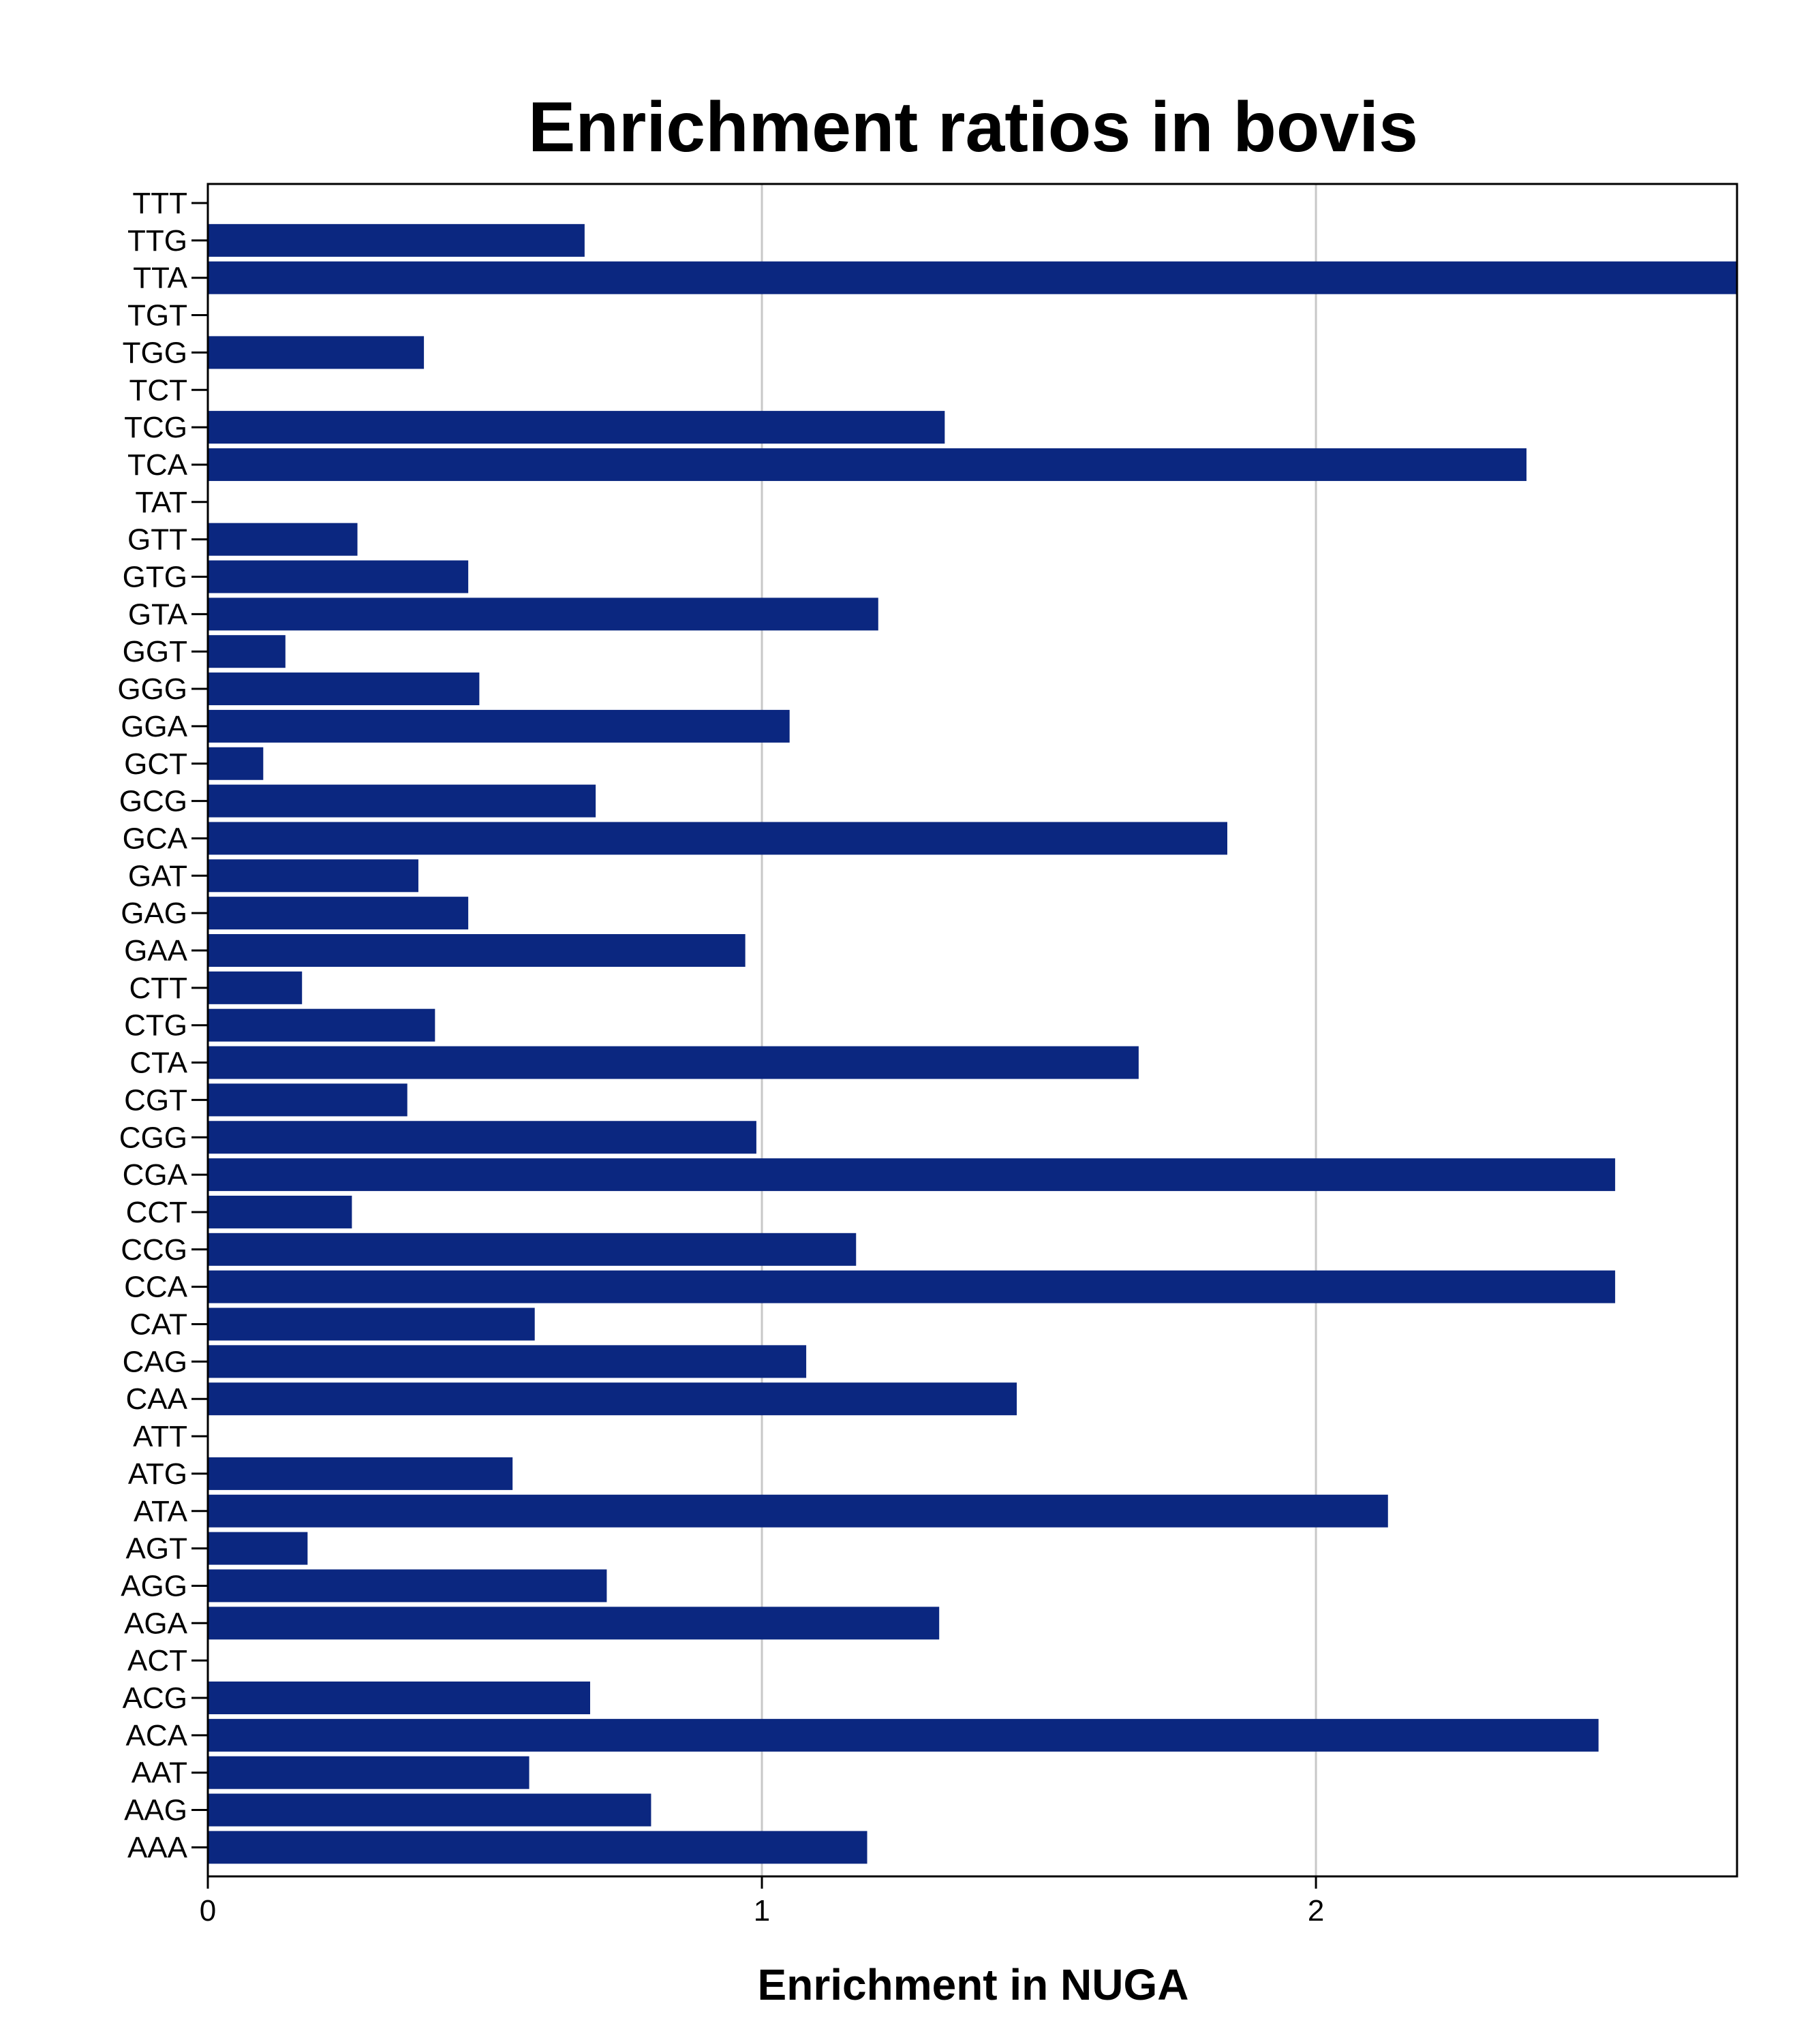  What do you see at coordinates (280, 1212) in the screenshot?
I see `bar-cct` at bounding box center [280, 1212].